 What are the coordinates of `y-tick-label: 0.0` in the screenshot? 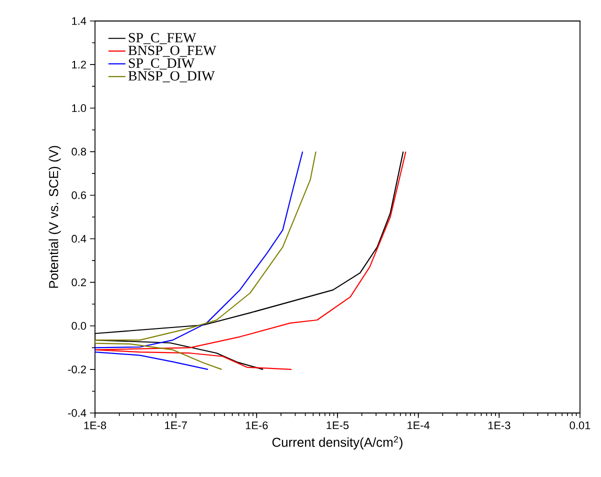 It's located at (79, 326).